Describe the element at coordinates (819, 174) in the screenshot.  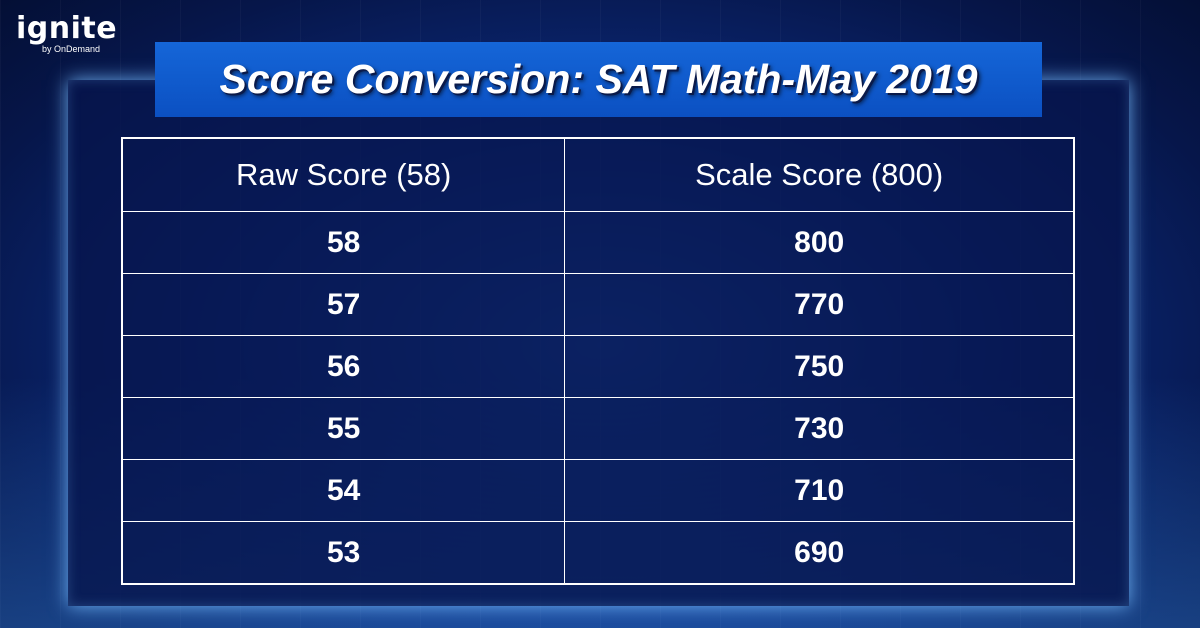
I see `column-header-scale-score: Scale Score (800)` at that location.